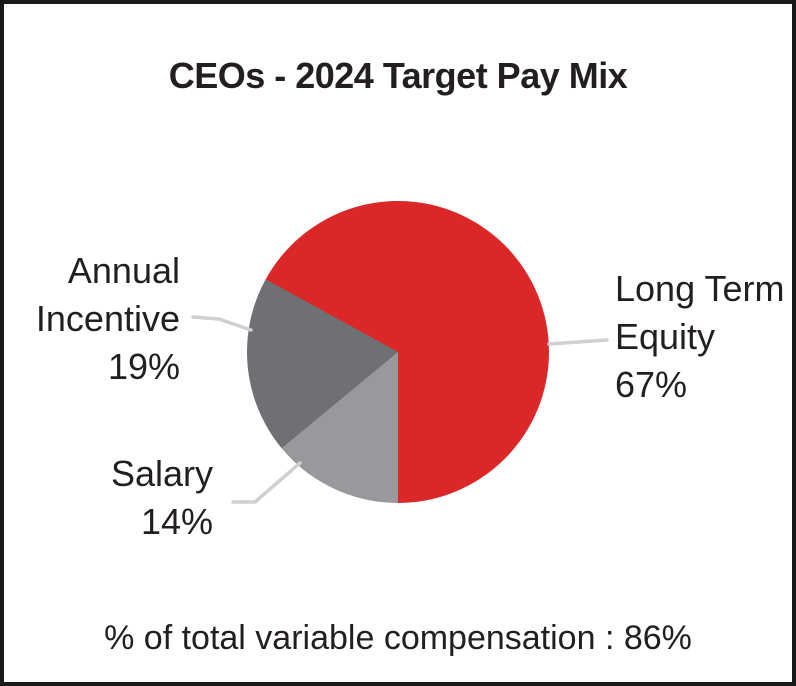 The width and height of the screenshot is (796, 686). What do you see at coordinates (107, 318) in the screenshot?
I see `slice-label-annual-incentive: Annual Incentive 19%` at bounding box center [107, 318].